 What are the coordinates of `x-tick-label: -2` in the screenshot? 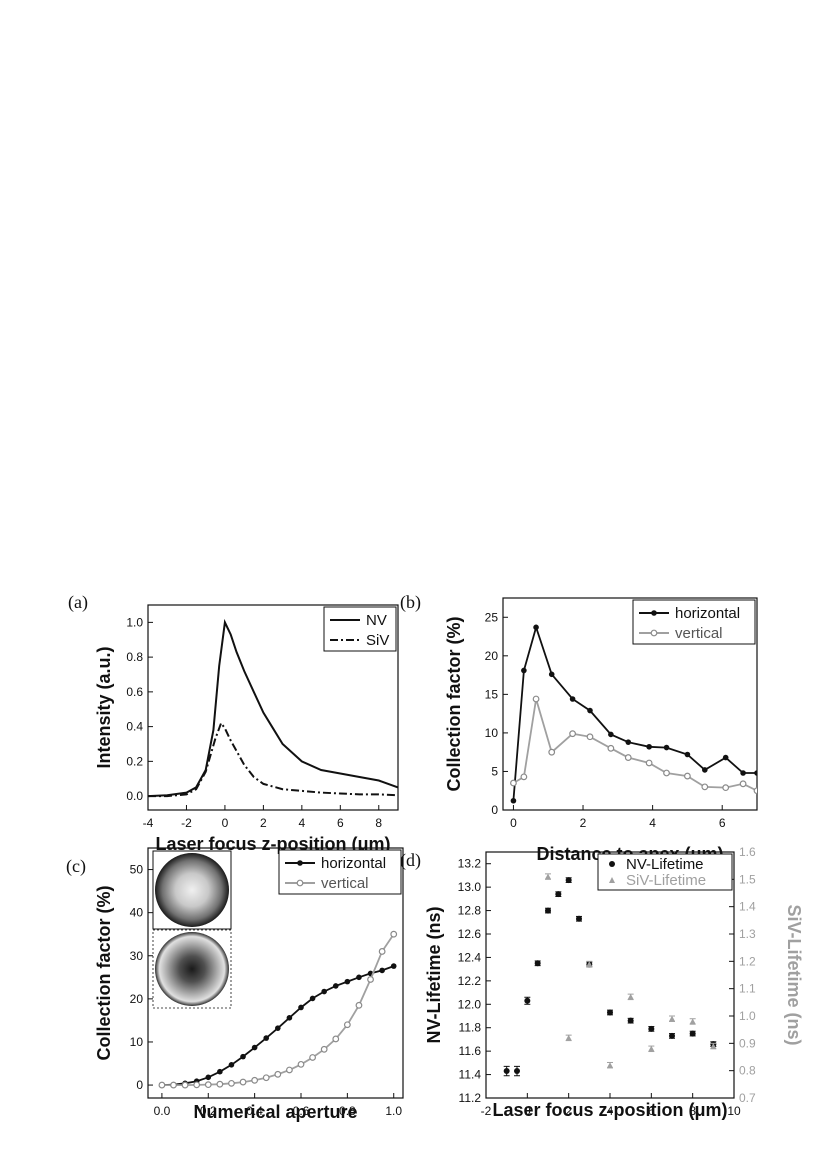 It's located at (186, 823).